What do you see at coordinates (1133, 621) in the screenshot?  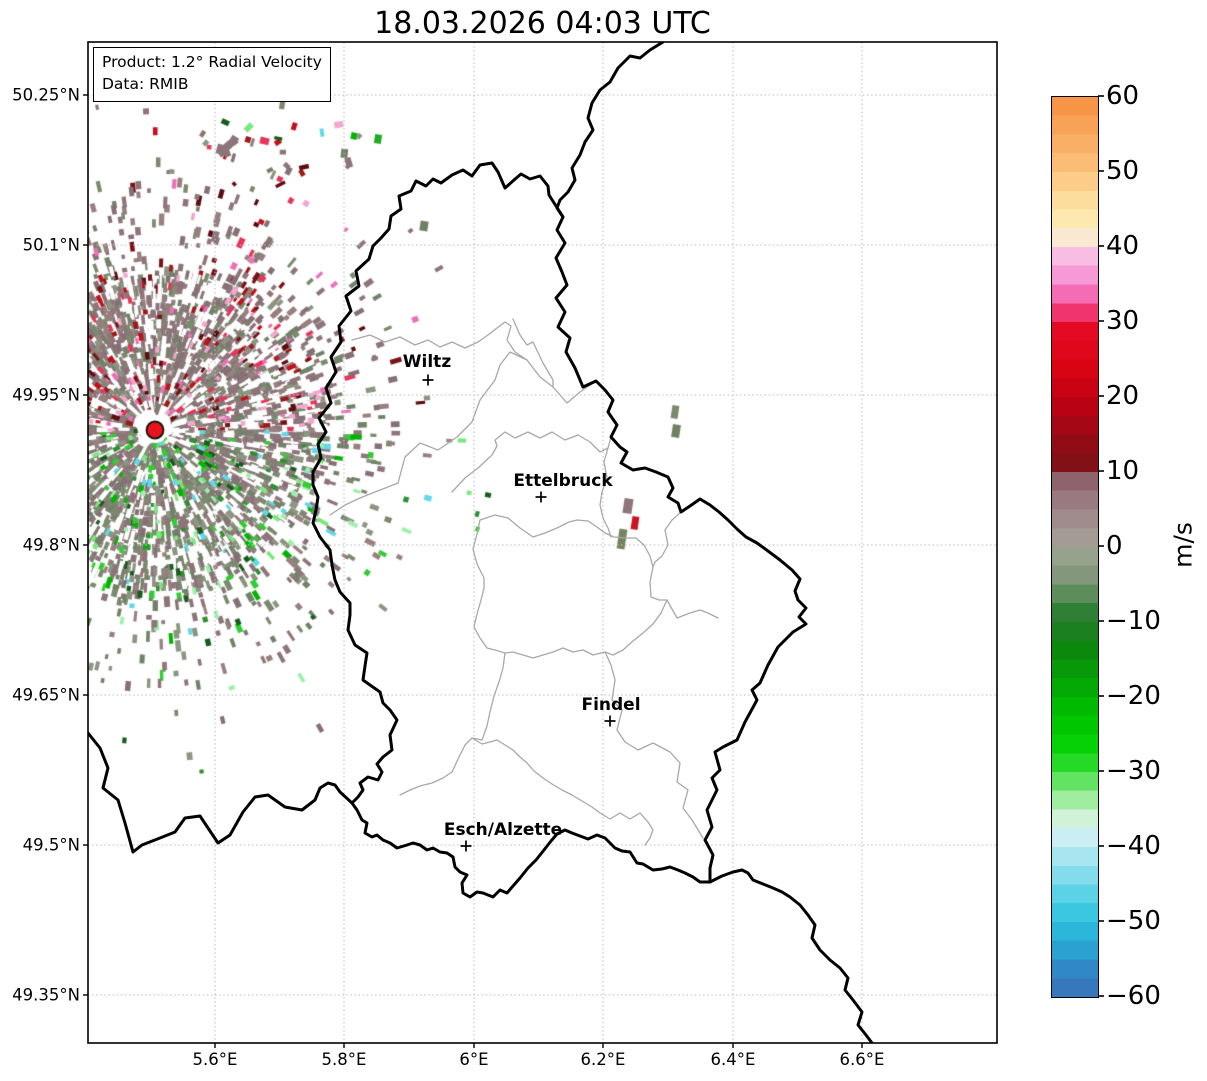 I see `colorbar-tick-label: −10` at bounding box center [1133, 621].